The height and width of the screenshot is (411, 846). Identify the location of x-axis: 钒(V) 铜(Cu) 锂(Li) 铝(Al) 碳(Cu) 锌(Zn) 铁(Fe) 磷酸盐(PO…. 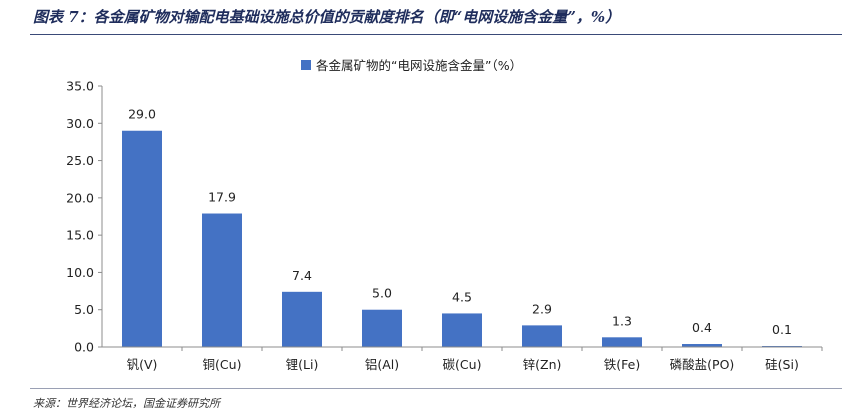
(462, 359).